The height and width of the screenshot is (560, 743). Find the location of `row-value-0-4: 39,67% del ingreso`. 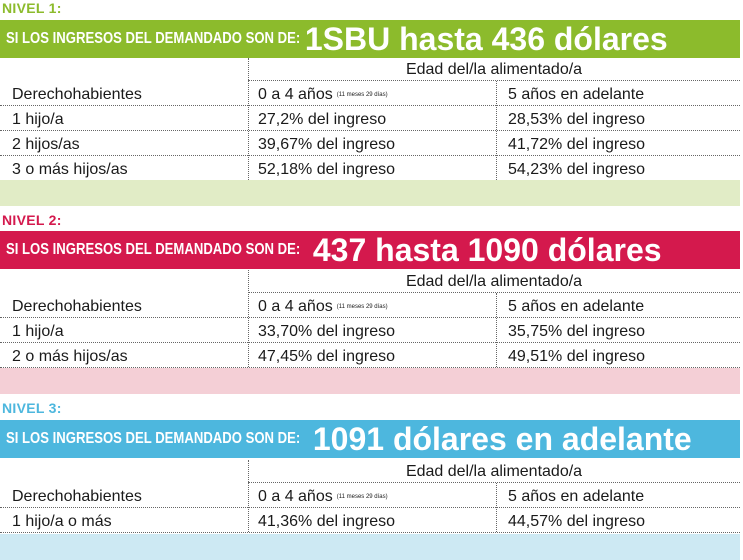

row-value-0-4: 39,67% del ingreso is located at coordinates (326, 144).